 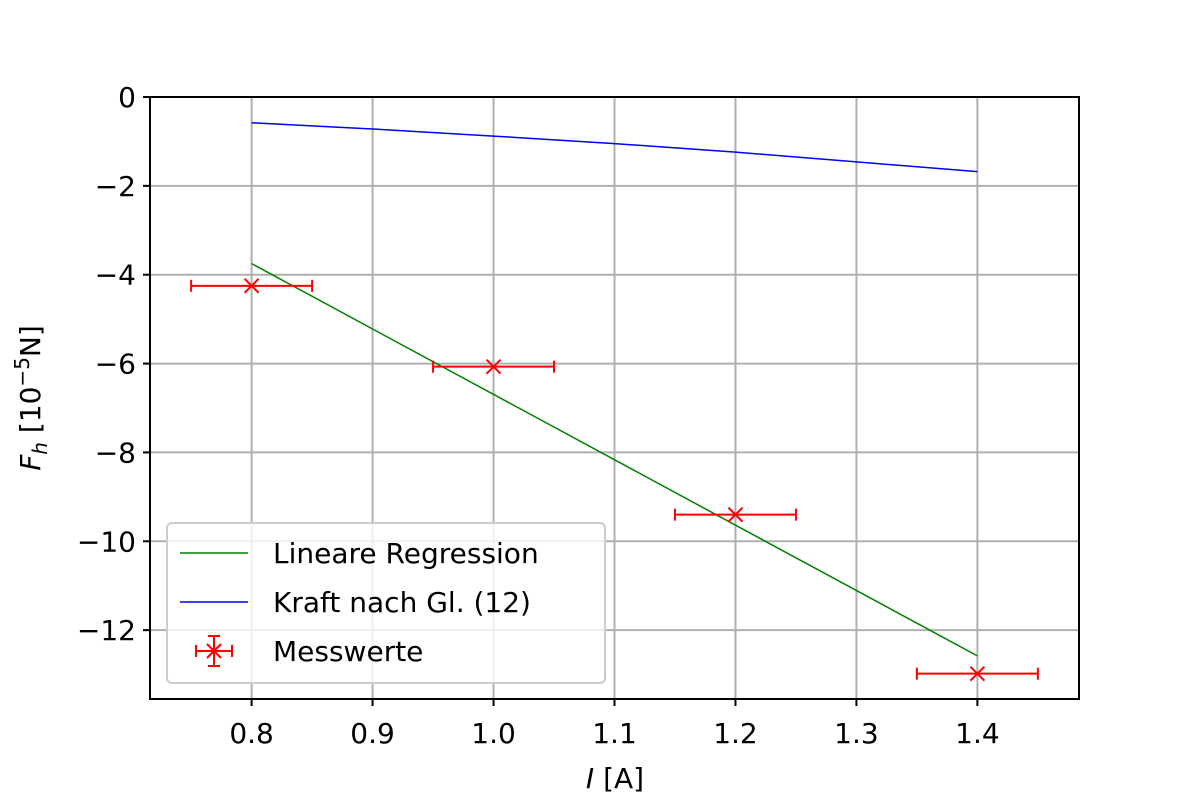 I want to click on legend-label-lineare-regression: Lineare Regression, so click(x=406, y=553).